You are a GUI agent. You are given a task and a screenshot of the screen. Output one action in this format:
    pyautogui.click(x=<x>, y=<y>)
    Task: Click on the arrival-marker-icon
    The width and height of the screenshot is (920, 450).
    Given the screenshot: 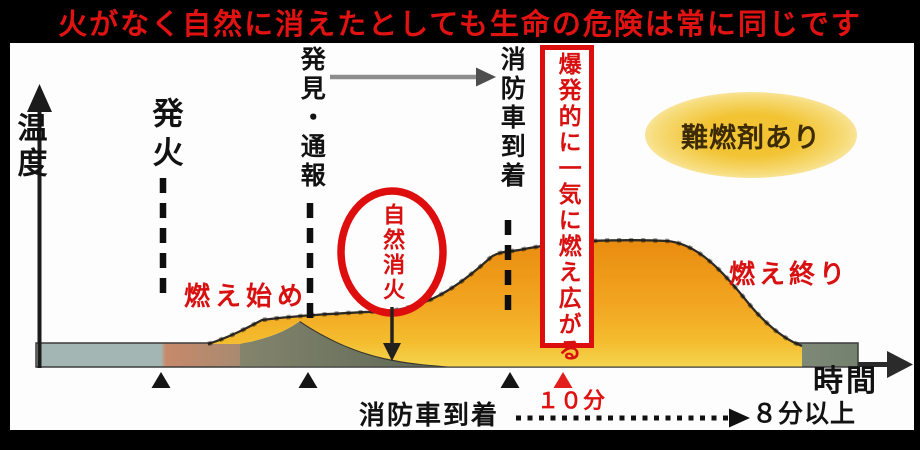 What is the action you would take?
    pyautogui.click(x=510, y=380)
    